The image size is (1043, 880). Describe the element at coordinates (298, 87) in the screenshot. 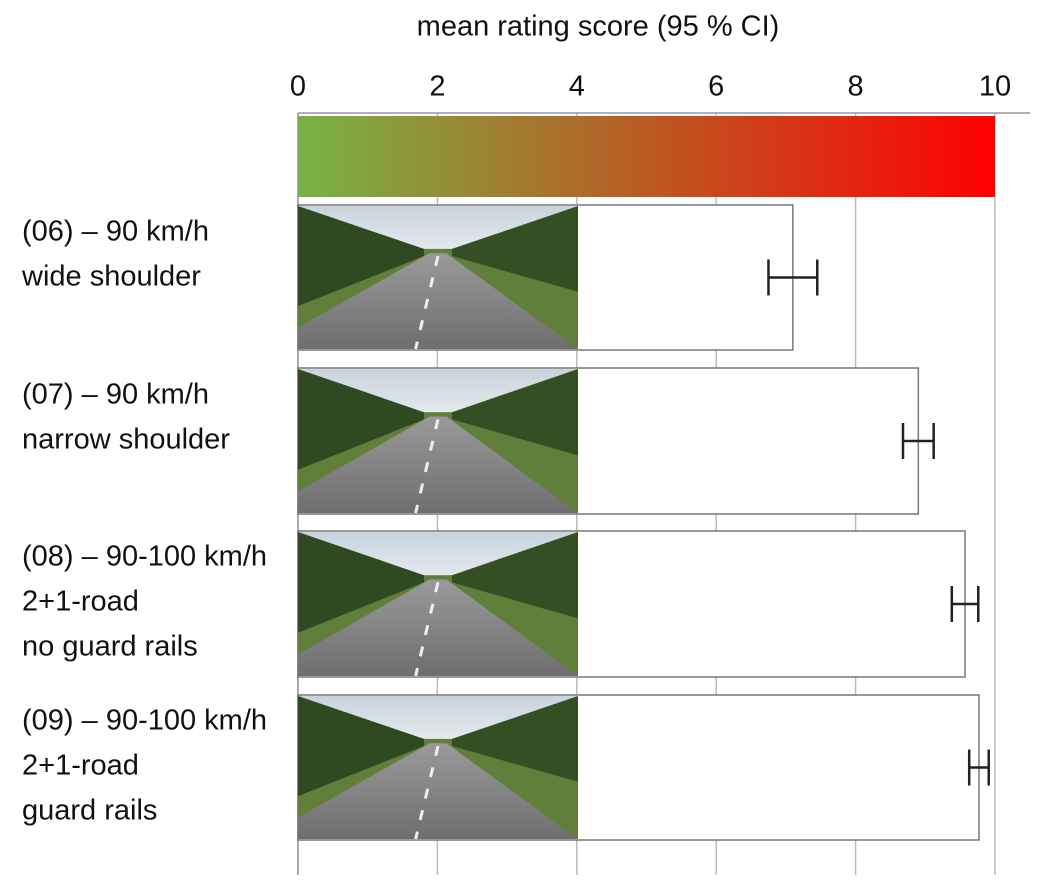

I see `x-tick-label: 0` at that location.